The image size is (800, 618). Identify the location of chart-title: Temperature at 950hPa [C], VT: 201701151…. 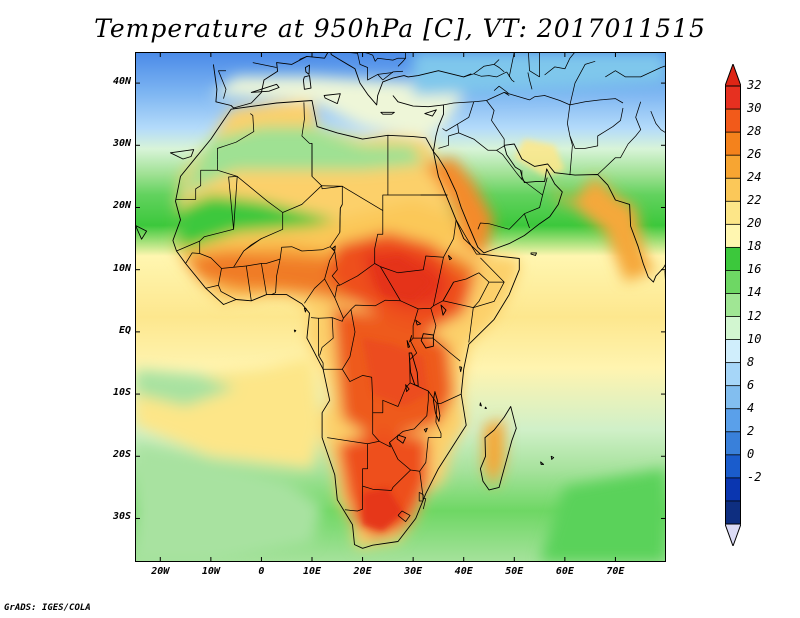
(400, 28).